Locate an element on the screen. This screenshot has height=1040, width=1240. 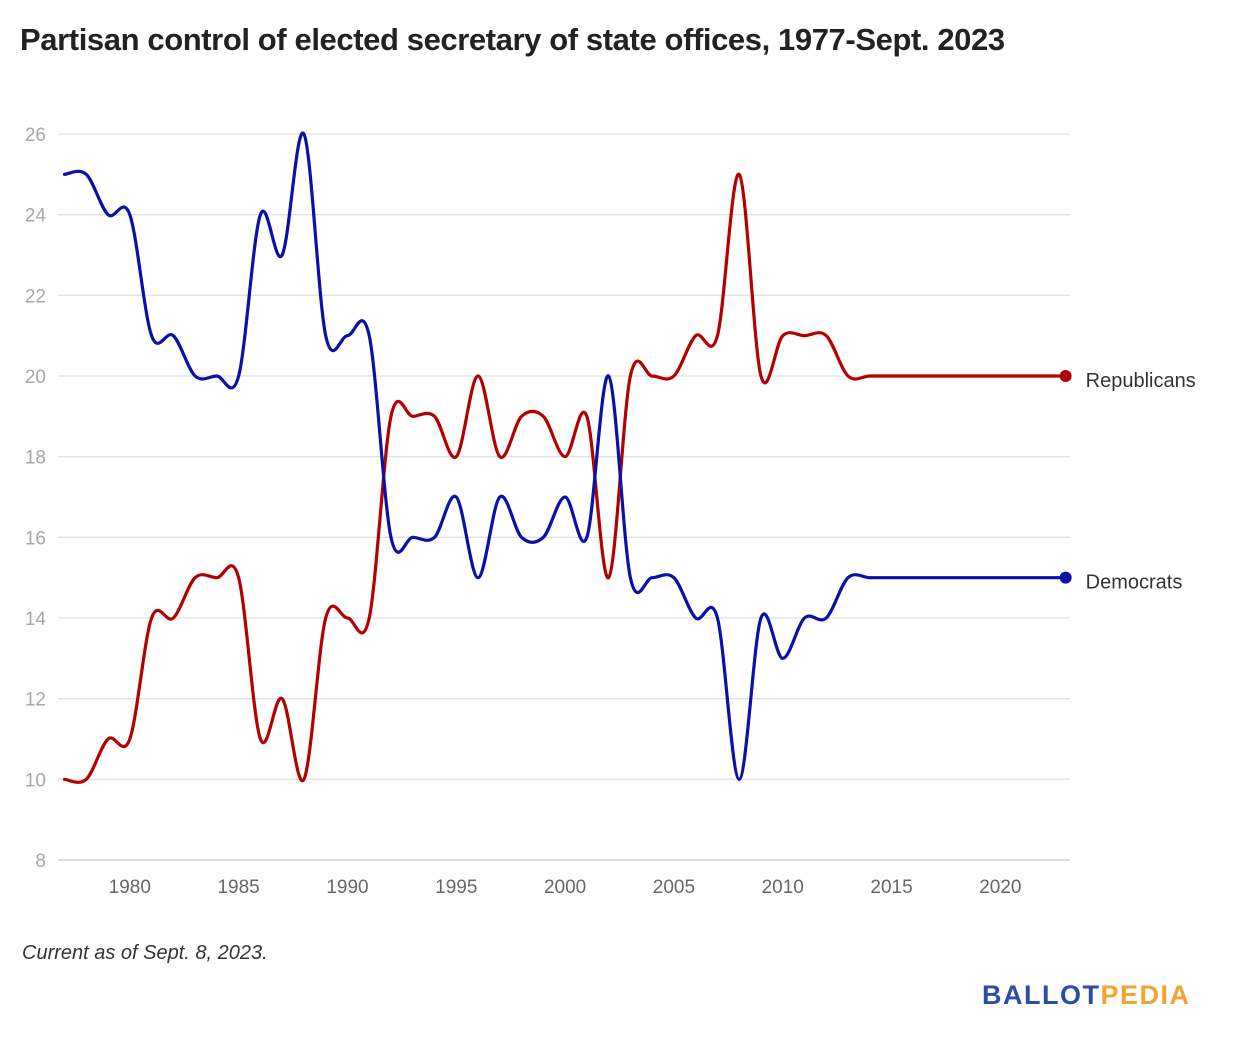
x-tick-label: 1980 is located at coordinates (130, 887).